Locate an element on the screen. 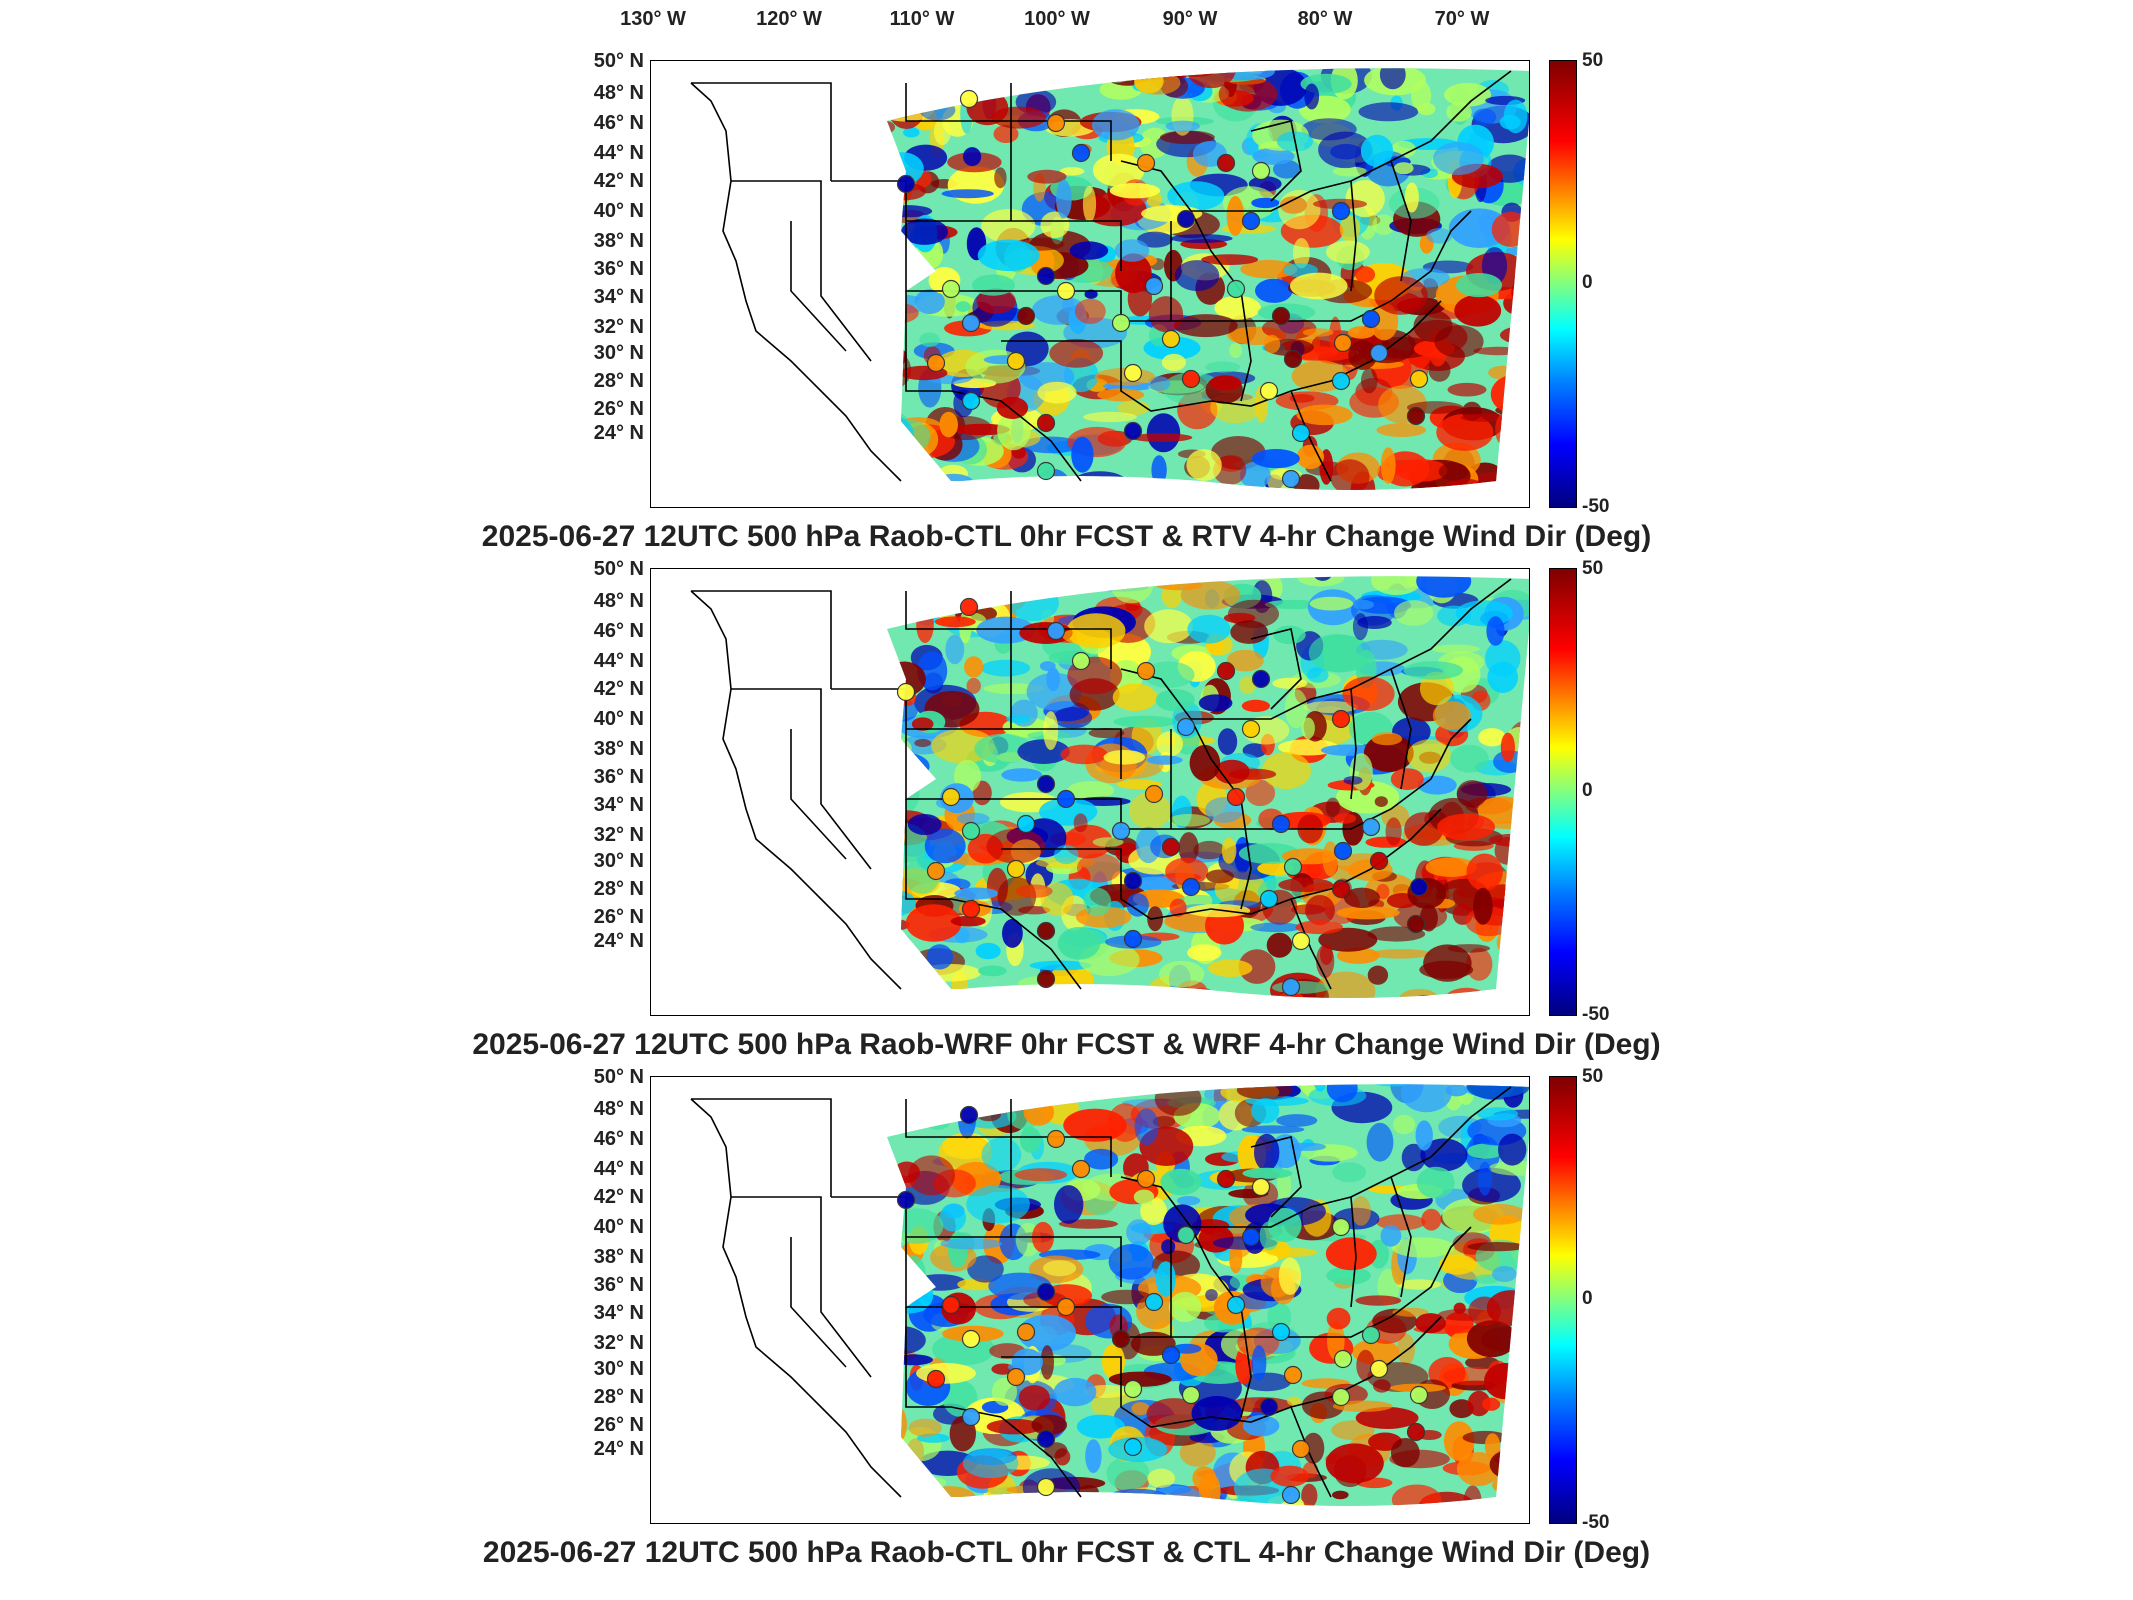  lon-tick-label: 110° W is located at coordinates (922, 19).